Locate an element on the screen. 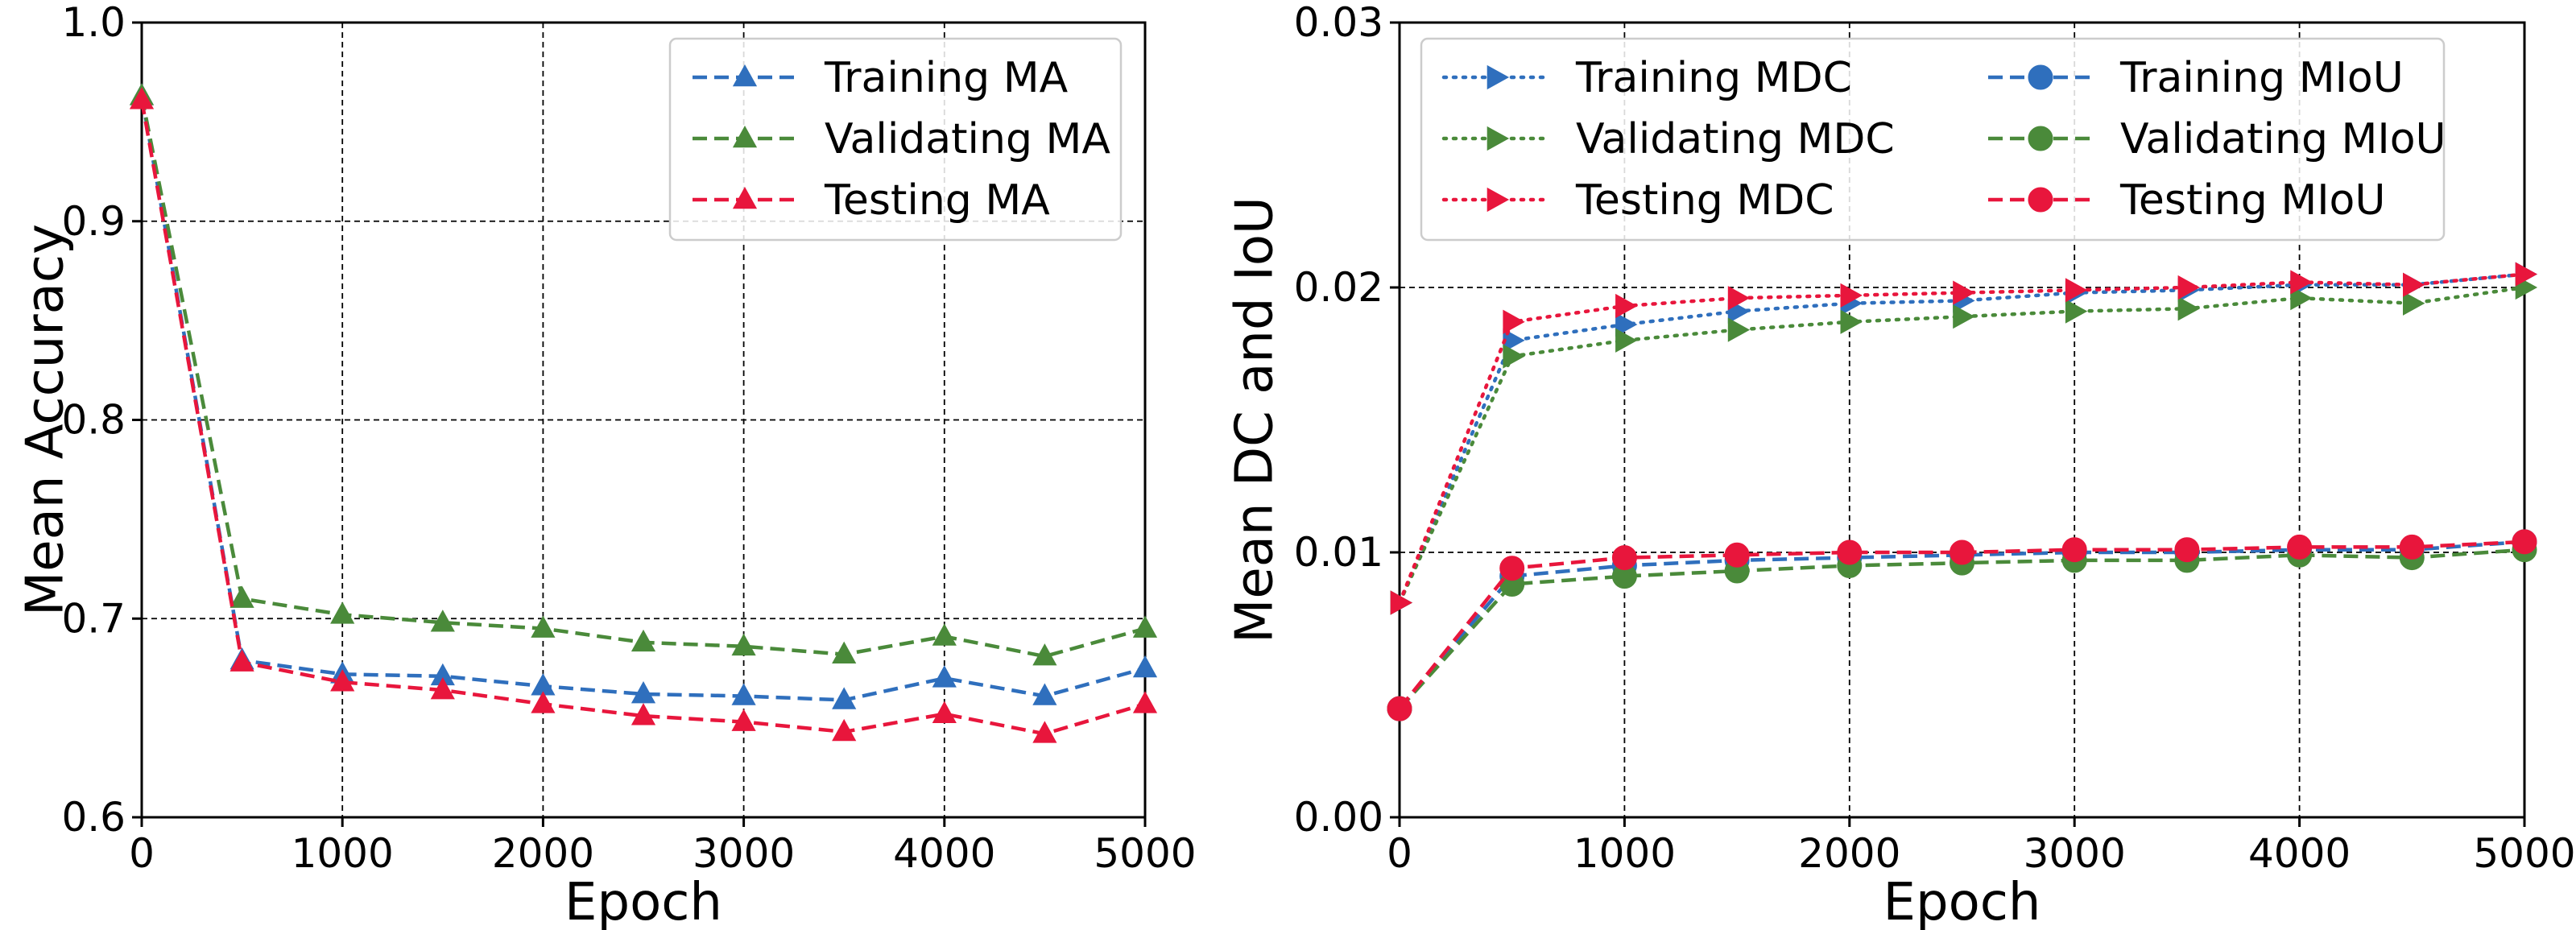 Image resolution: width=2576 pixels, height=930 pixels. legend-entry: Testing MIoU is located at coordinates (2186, 200).